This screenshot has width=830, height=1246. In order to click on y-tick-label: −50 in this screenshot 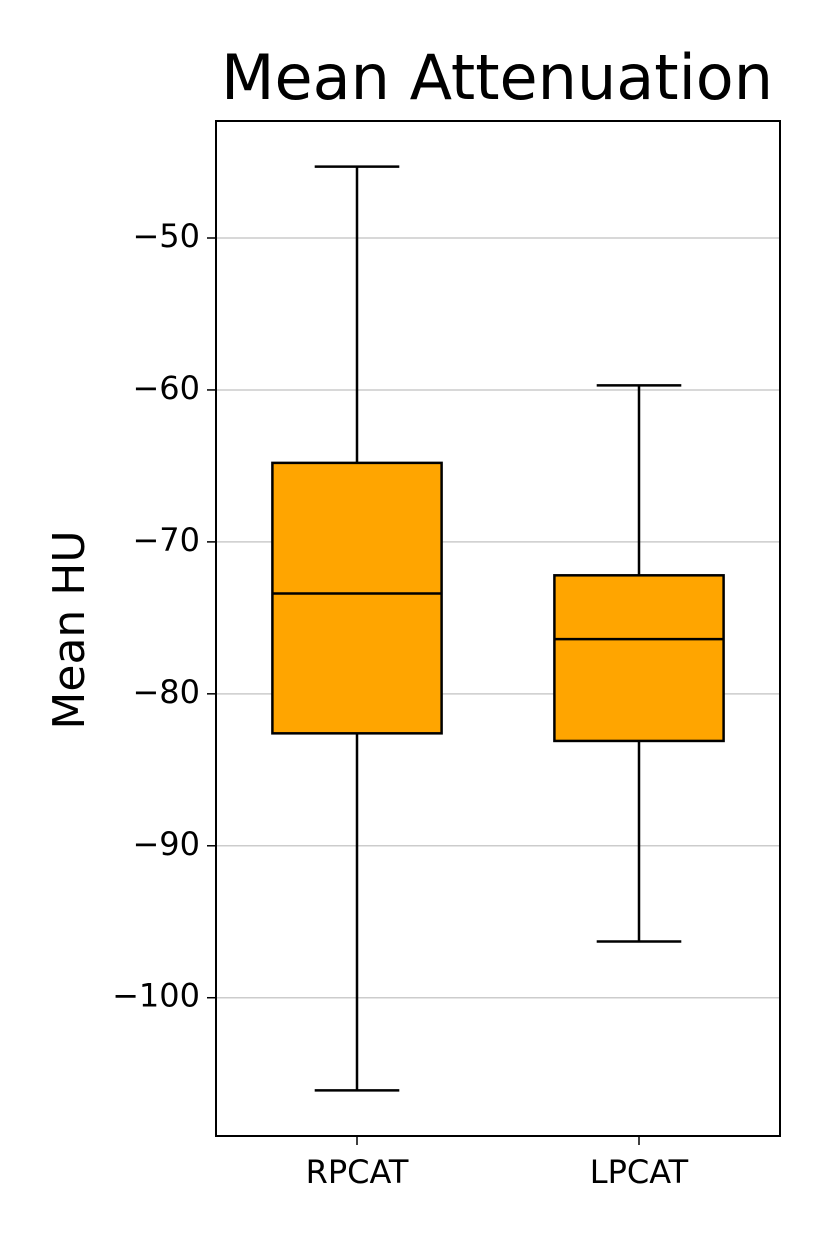, I will do `click(166, 236)`.